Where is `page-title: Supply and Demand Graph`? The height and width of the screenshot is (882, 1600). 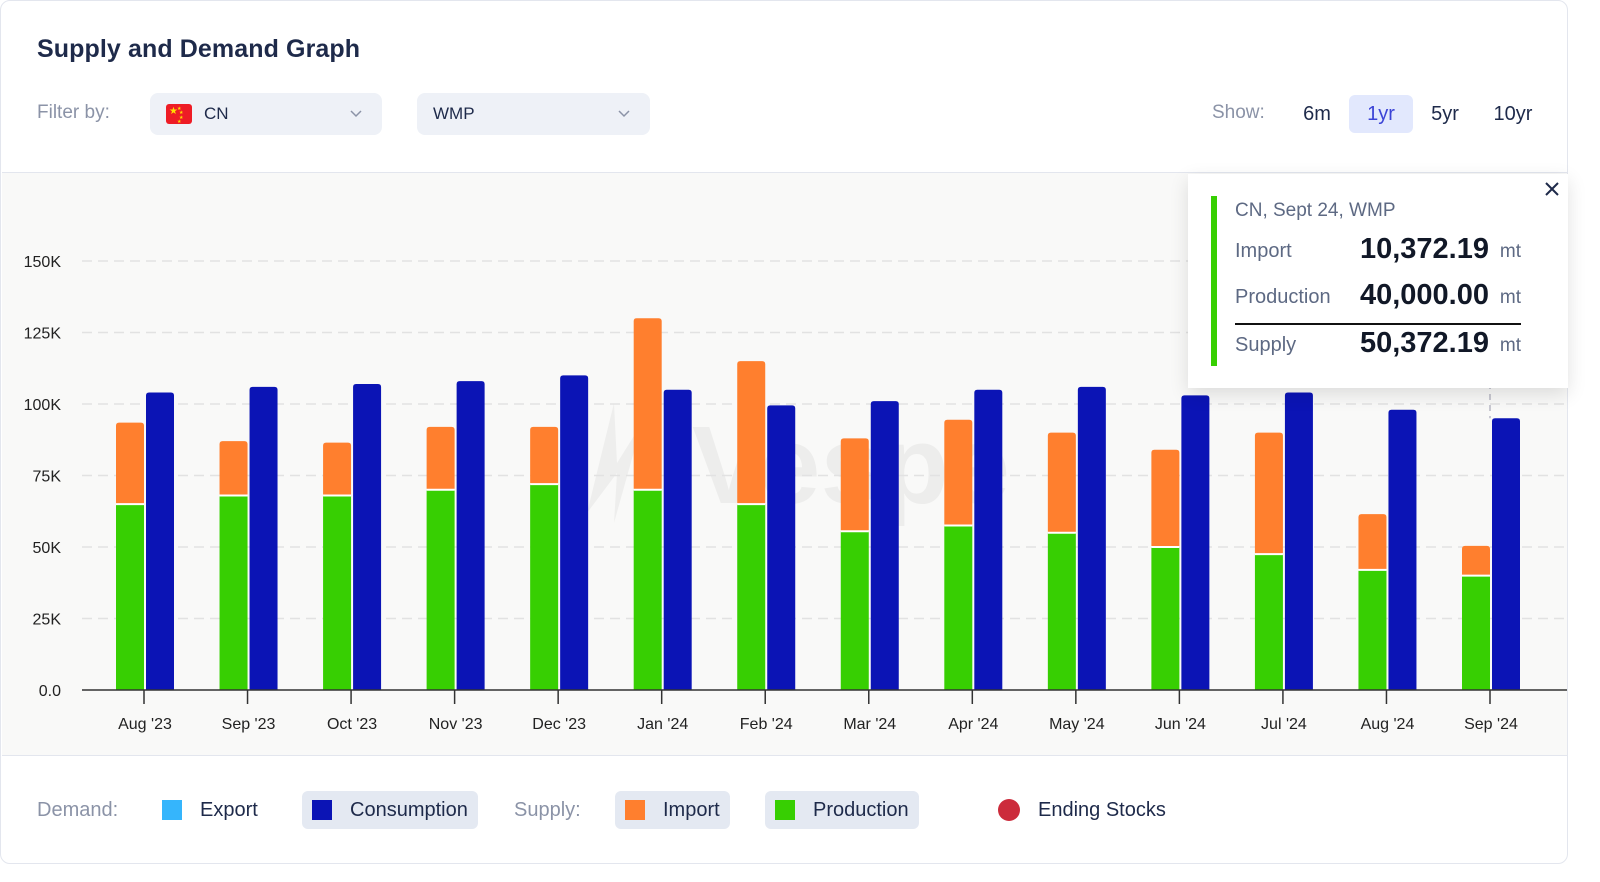 page-title: Supply and Demand Graph is located at coordinates (199, 49).